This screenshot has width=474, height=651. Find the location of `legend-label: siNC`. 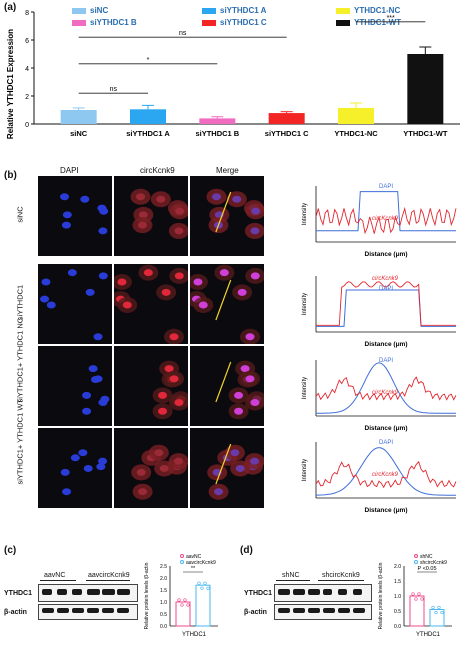

legend-label: siNC is located at coordinates (99, 10).